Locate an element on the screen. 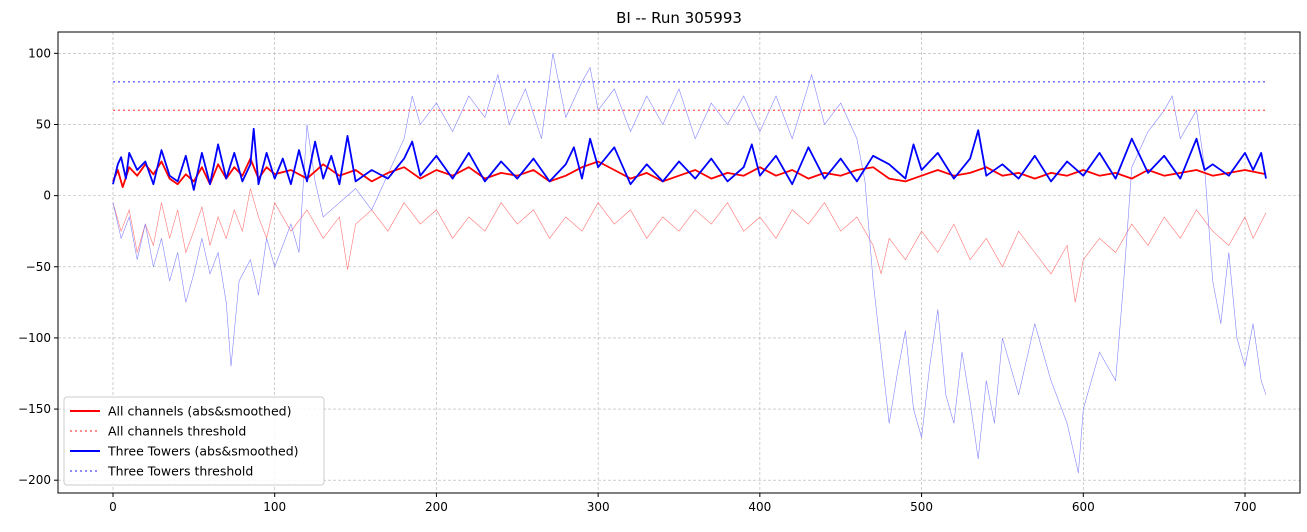 The width and height of the screenshot is (1307, 532). y-tick-label: −150 is located at coordinates (34, 409).